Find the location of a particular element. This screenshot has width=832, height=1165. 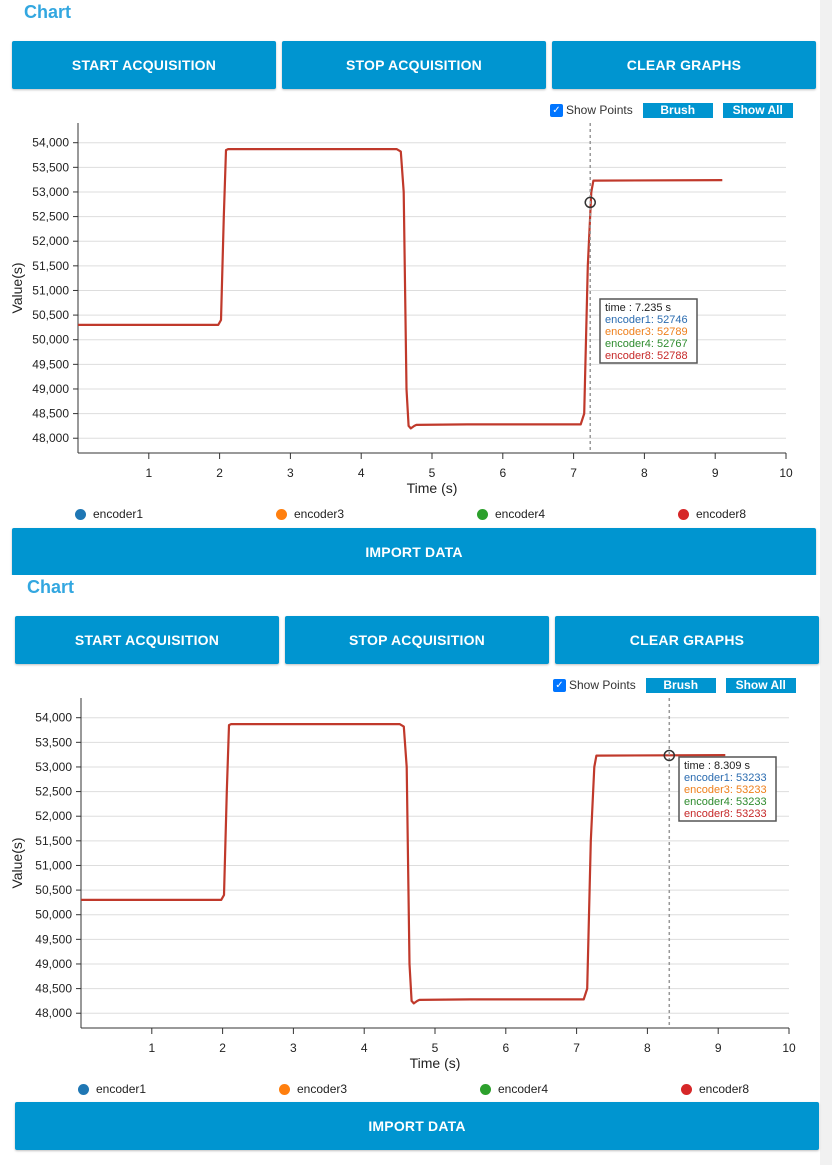

tooltip-line: encoder8: 52788 is located at coordinates (646, 356).